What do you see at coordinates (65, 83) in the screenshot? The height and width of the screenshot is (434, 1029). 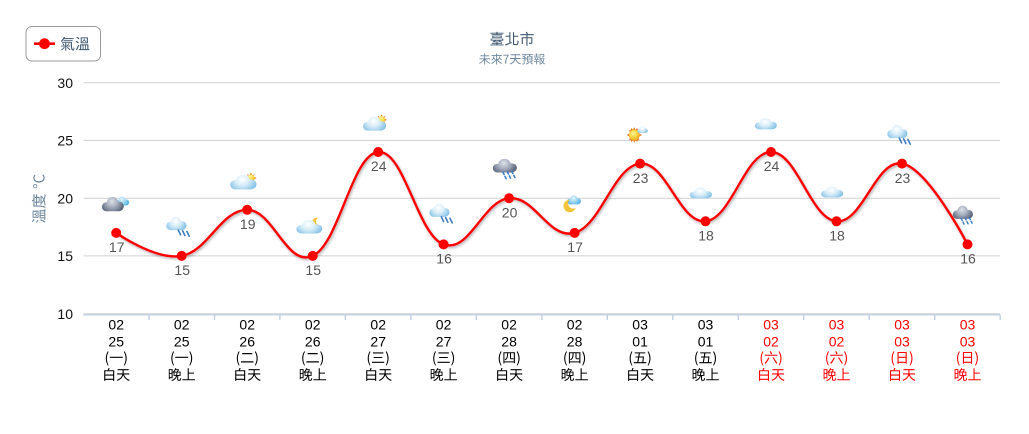 I see `svg-text: 30` at bounding box center [65, 83].